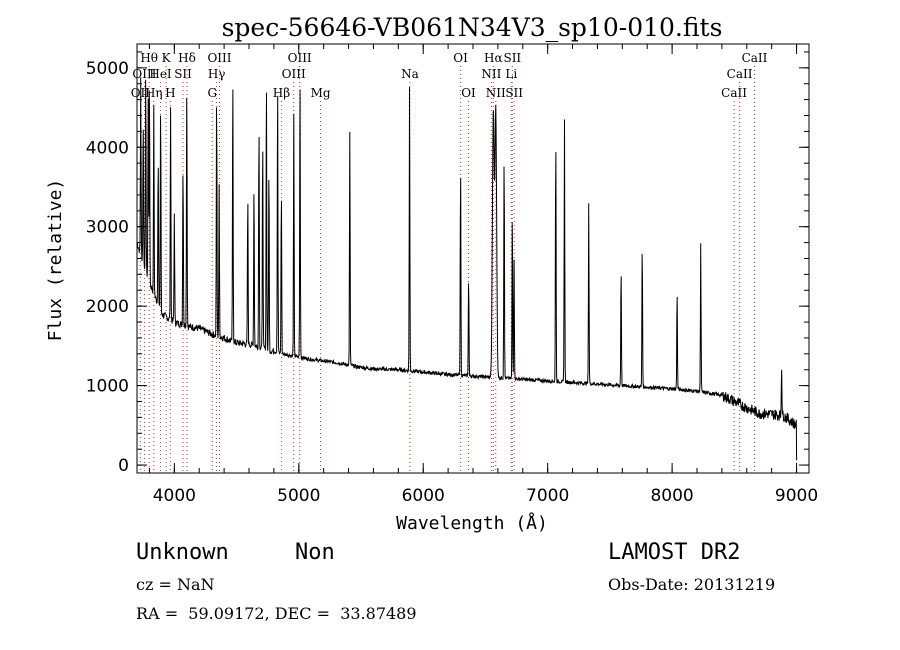 This screenshot has height=650, width=900. Describe the element at coordinates (154, 93) in the screenshot. I see `reference-label: Hη` at that location.